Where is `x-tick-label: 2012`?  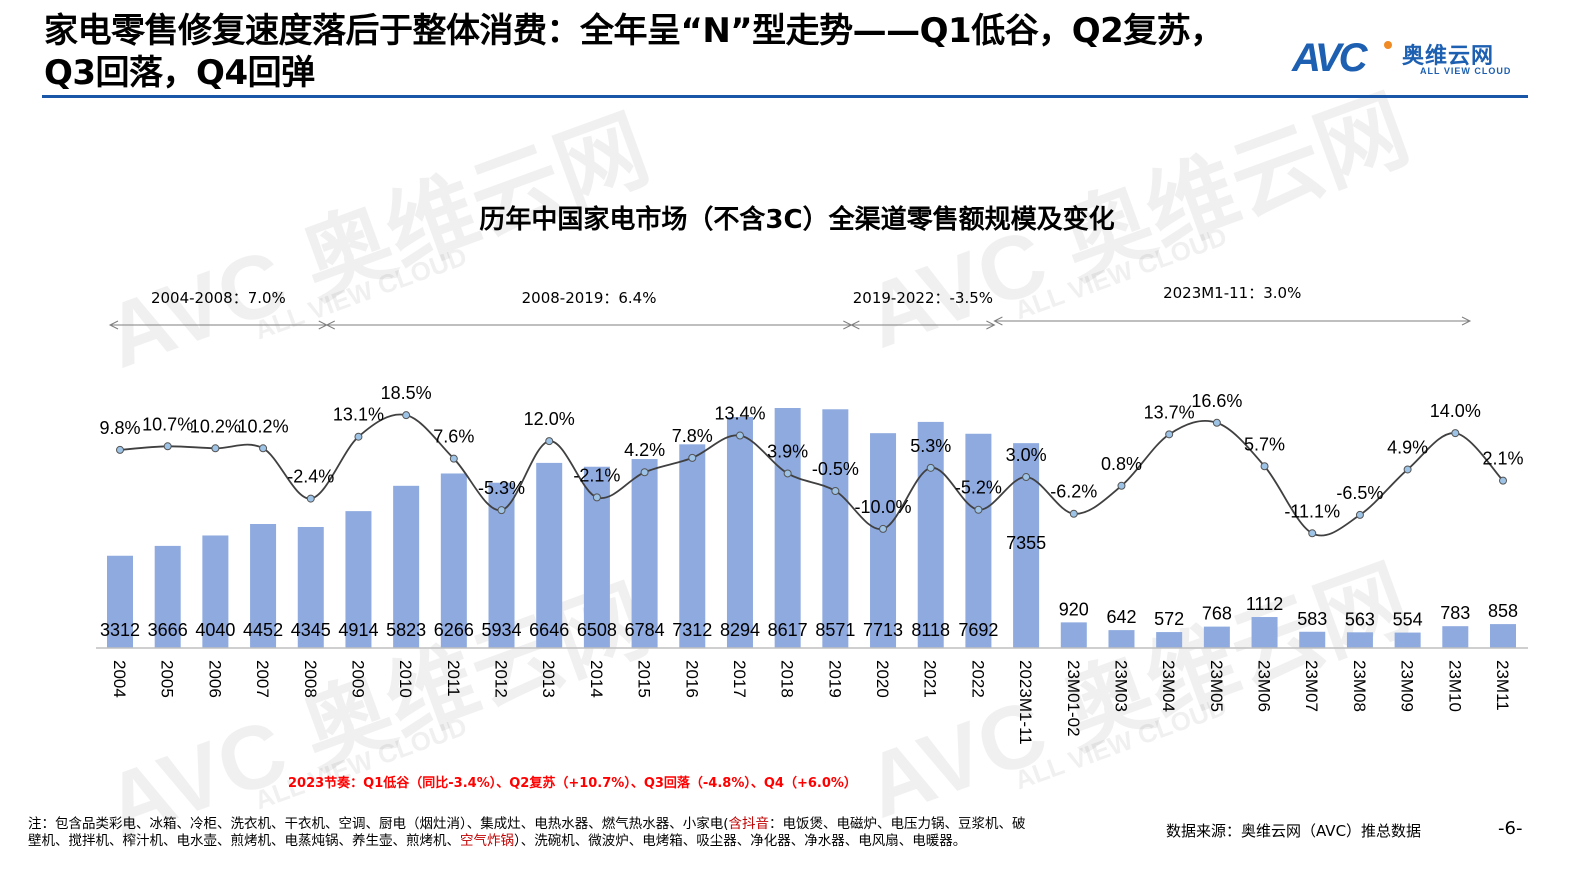
x-tick-label: 2012 is located at coordinates (501, 679).